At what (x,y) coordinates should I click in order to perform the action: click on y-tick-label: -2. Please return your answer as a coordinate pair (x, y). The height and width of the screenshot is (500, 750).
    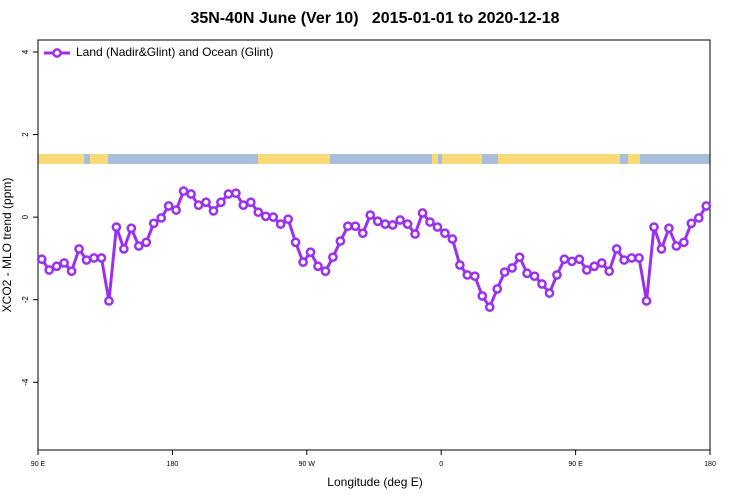
    Looking at the image, I should click on (25, 300).